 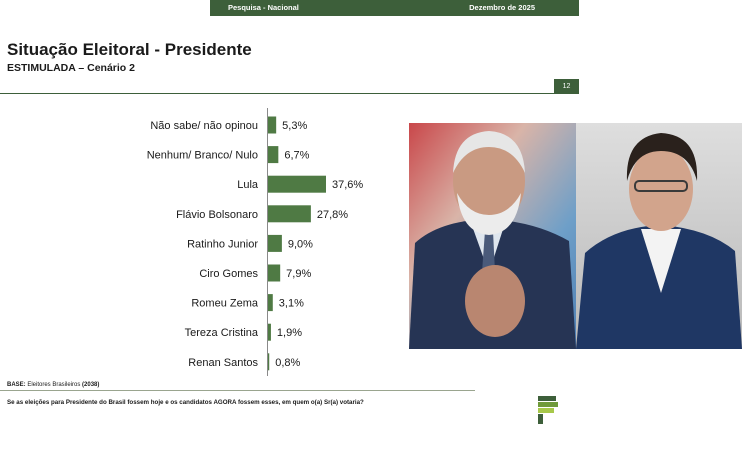 I want to click on base-note-label: BASE:, so click(x=16, y=385).